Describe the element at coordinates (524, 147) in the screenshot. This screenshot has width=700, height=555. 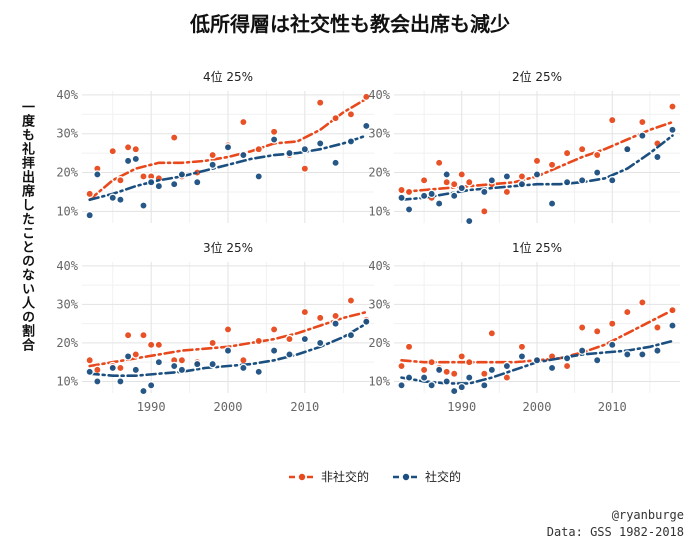
I see `panel-2: 2位 25% 10% 20% 30% 40%` at that location.